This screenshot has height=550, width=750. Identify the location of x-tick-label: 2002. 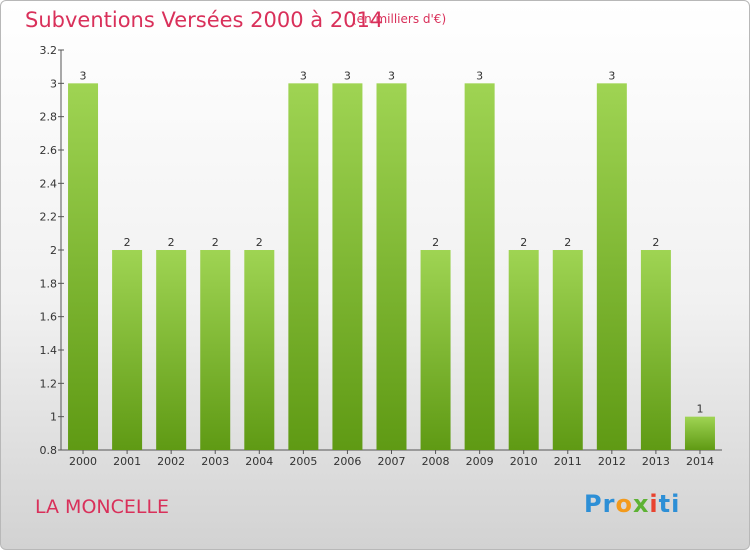
(171, 461).